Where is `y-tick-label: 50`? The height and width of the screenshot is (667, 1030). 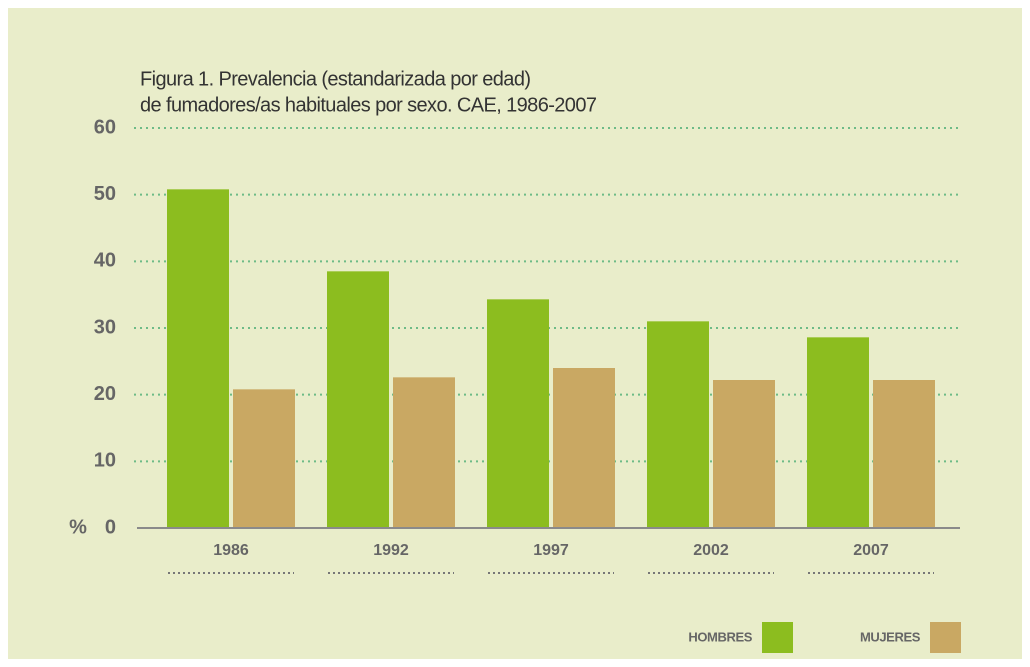 y-tick-label: 50 is located at coordinates (105, 194).